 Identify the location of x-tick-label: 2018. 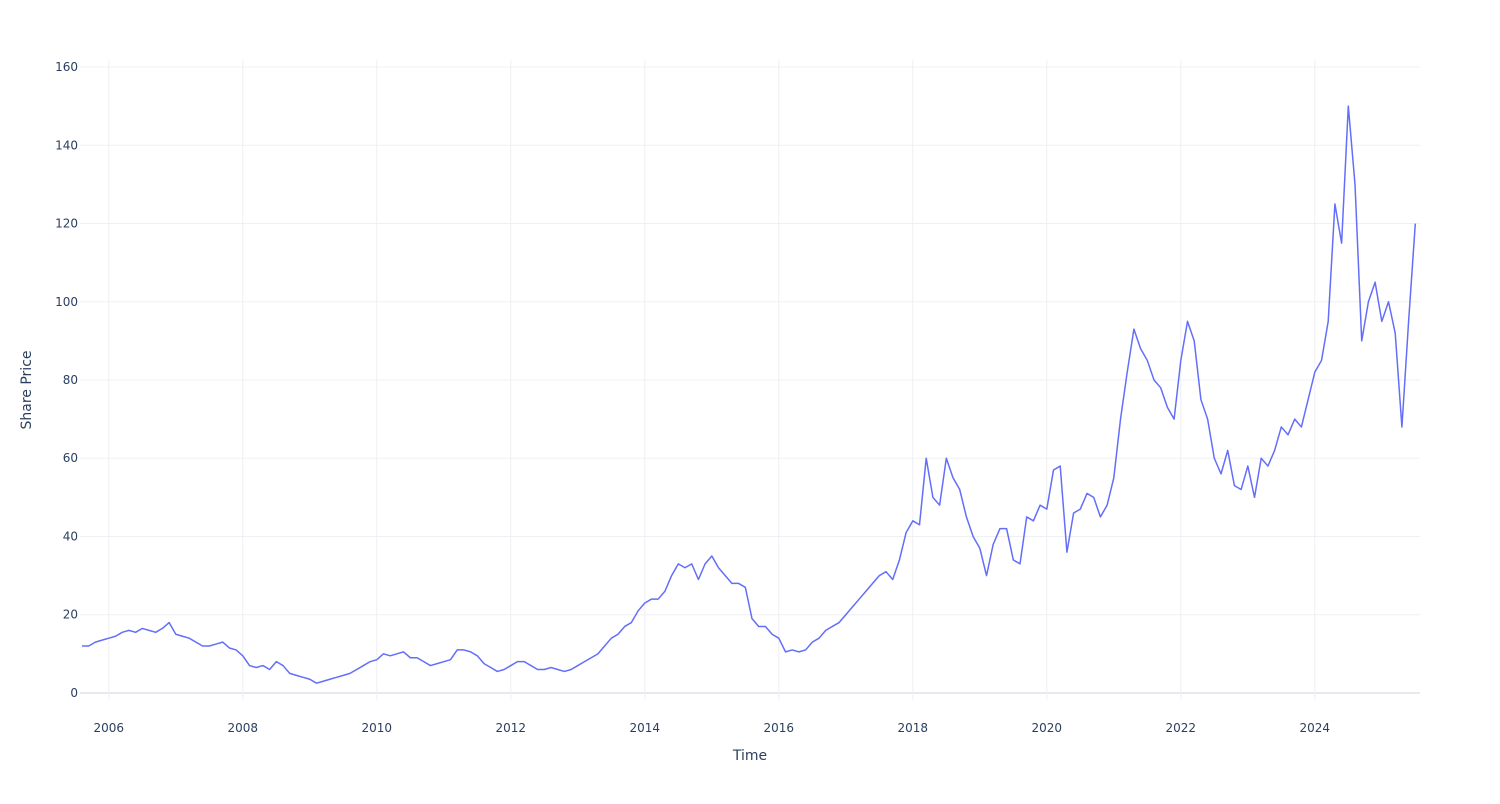
(913, 728).